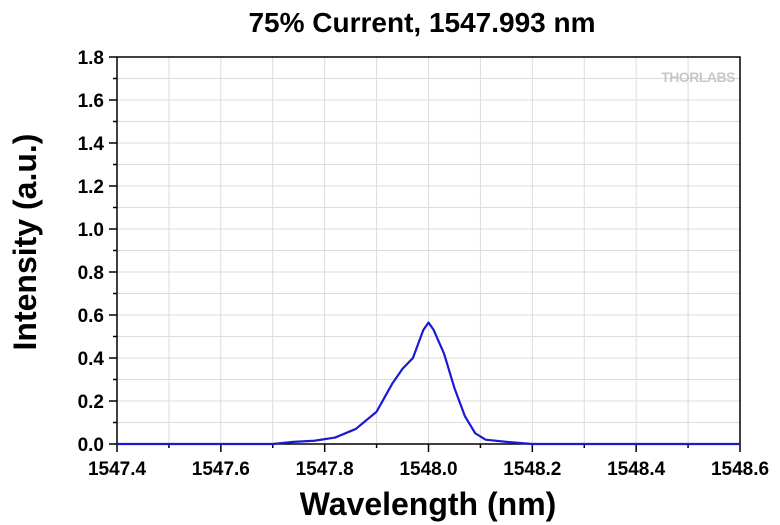 This screenshot has width=780, height=525. What do you see at coordinates (91, 187) in the screenshot?
I see `y-tick-label: 1.2` at bounding box center [91, 187].